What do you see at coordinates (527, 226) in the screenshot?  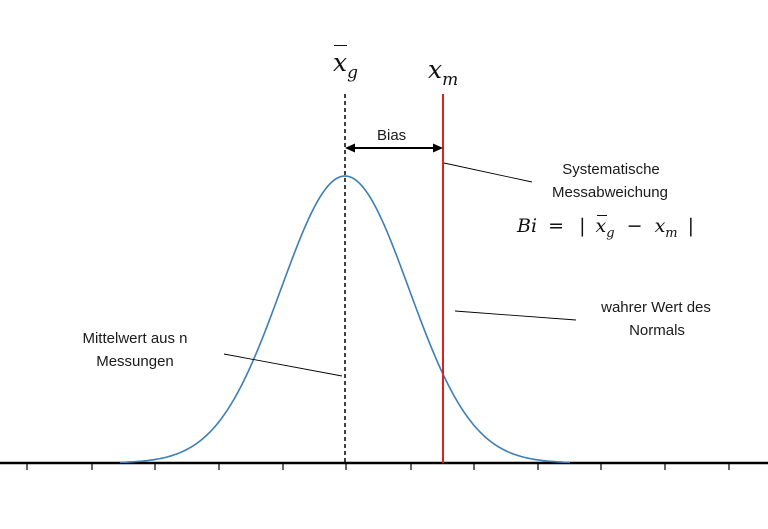 I see `formula-lhs: Bi` at bounding box center [527, 226].